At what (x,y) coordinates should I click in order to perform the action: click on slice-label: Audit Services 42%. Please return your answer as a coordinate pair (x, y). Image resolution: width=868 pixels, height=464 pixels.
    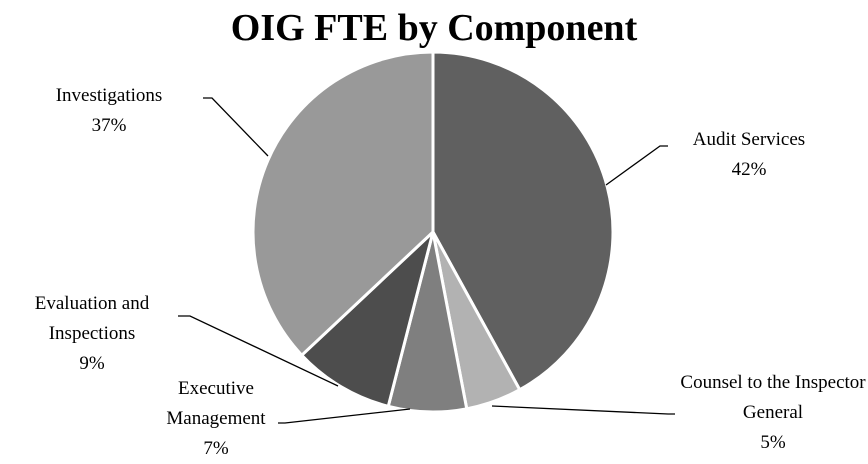
    Looking at the image, I should click on (749, 155).